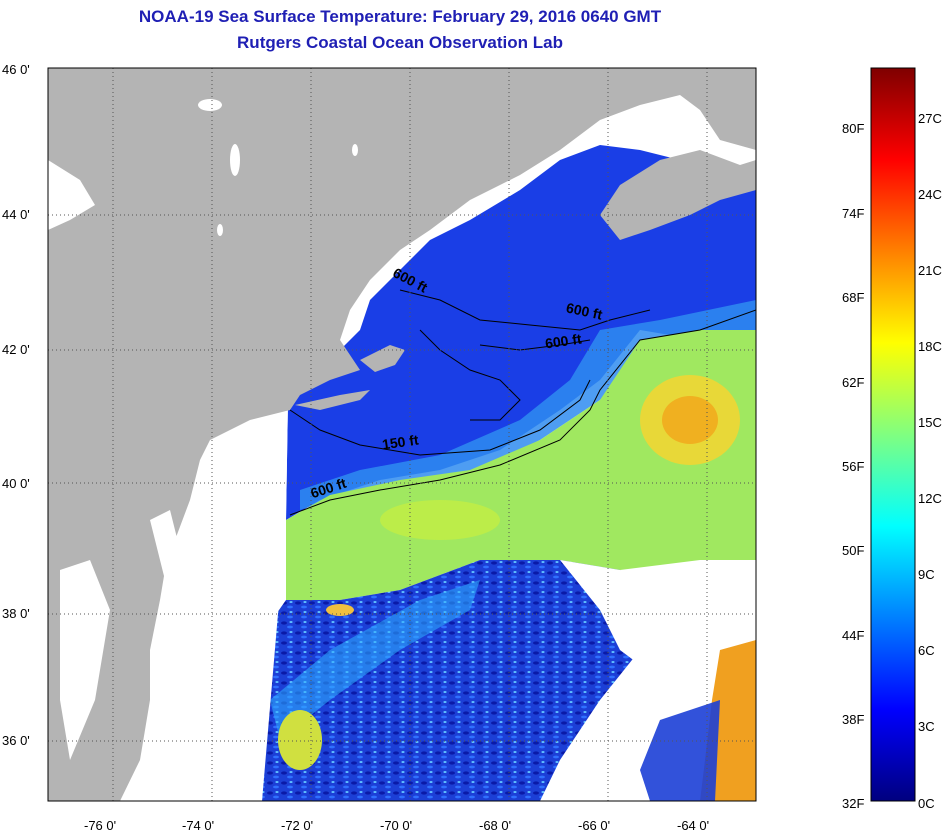  What do you see at coordinates (930, 498) in the screenshot?
I see `colorbar-c-label: 12C` at bounding box center [930, 498].